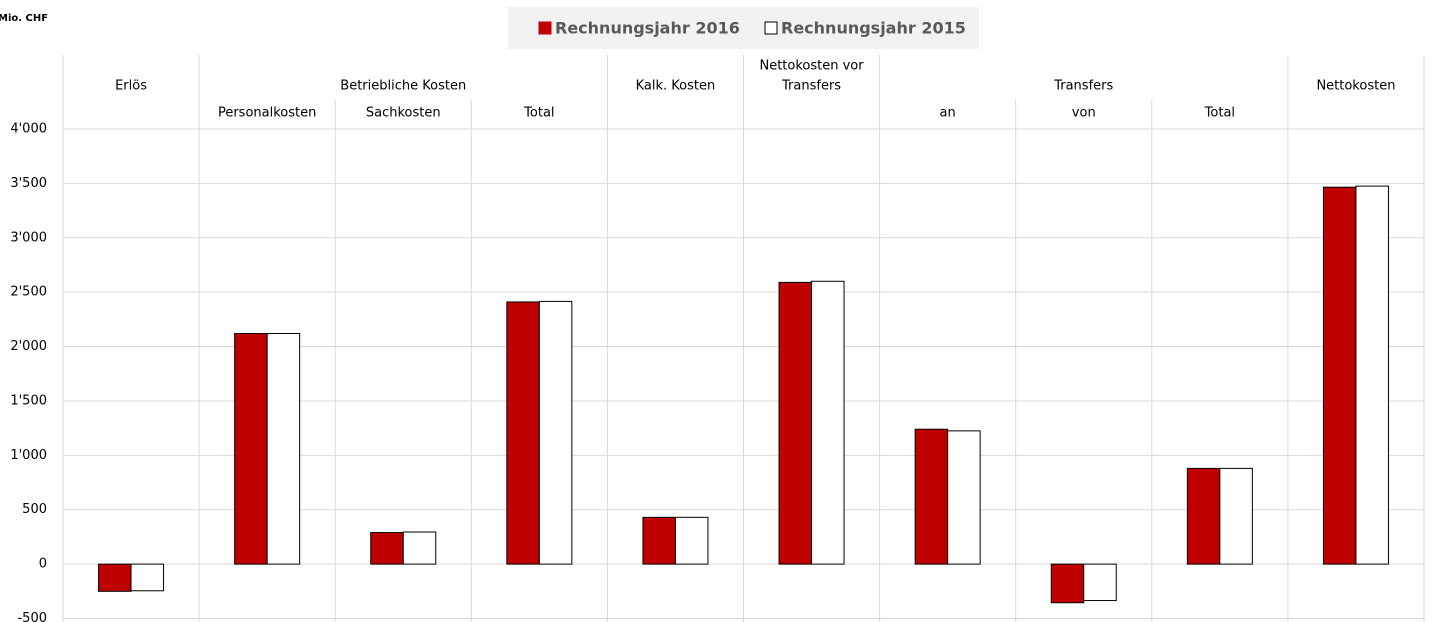 This screenshot has width=1435, height=622. What do you see at coordinates (28, 237) in the screenshot?
I see `y-tick-label: 3'000` at bounding box center [28, 237].